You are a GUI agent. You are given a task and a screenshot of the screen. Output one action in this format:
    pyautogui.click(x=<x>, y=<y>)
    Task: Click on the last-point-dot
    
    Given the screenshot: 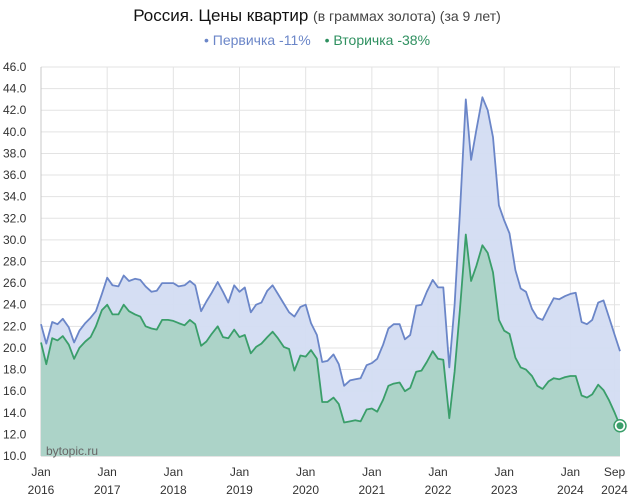 What is the action you would take?
    pyautogui.click(x=620, y=426)
    